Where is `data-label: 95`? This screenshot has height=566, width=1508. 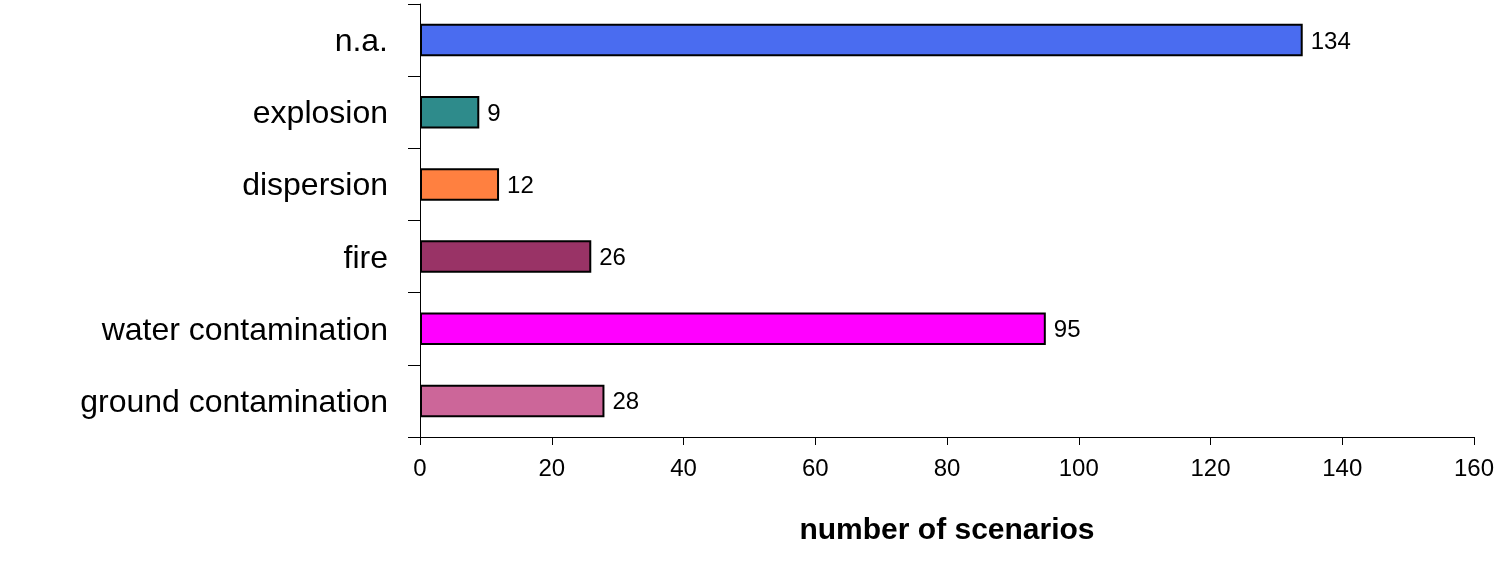 data-label: 95 is located at coordinates (1067, 329).